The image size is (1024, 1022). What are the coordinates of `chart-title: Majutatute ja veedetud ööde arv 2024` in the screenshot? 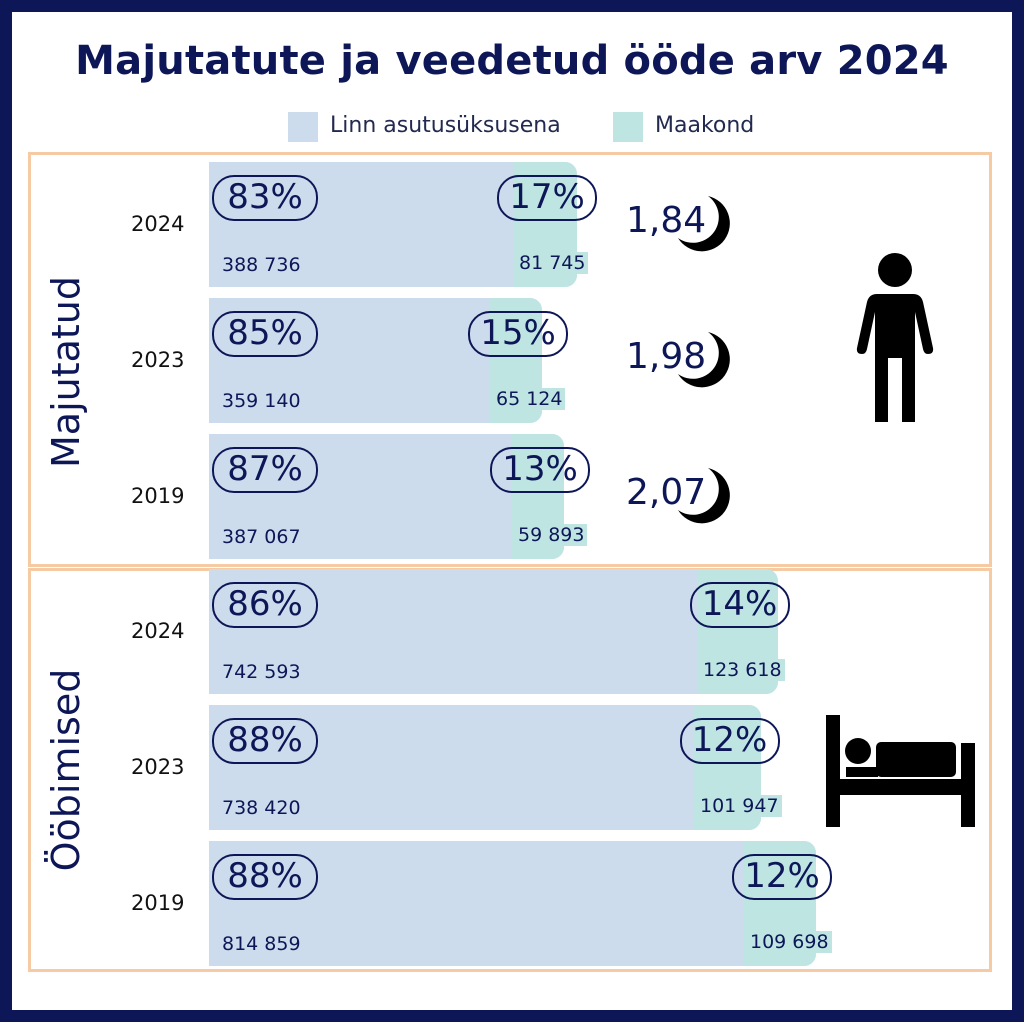 It's located at (512, 61).